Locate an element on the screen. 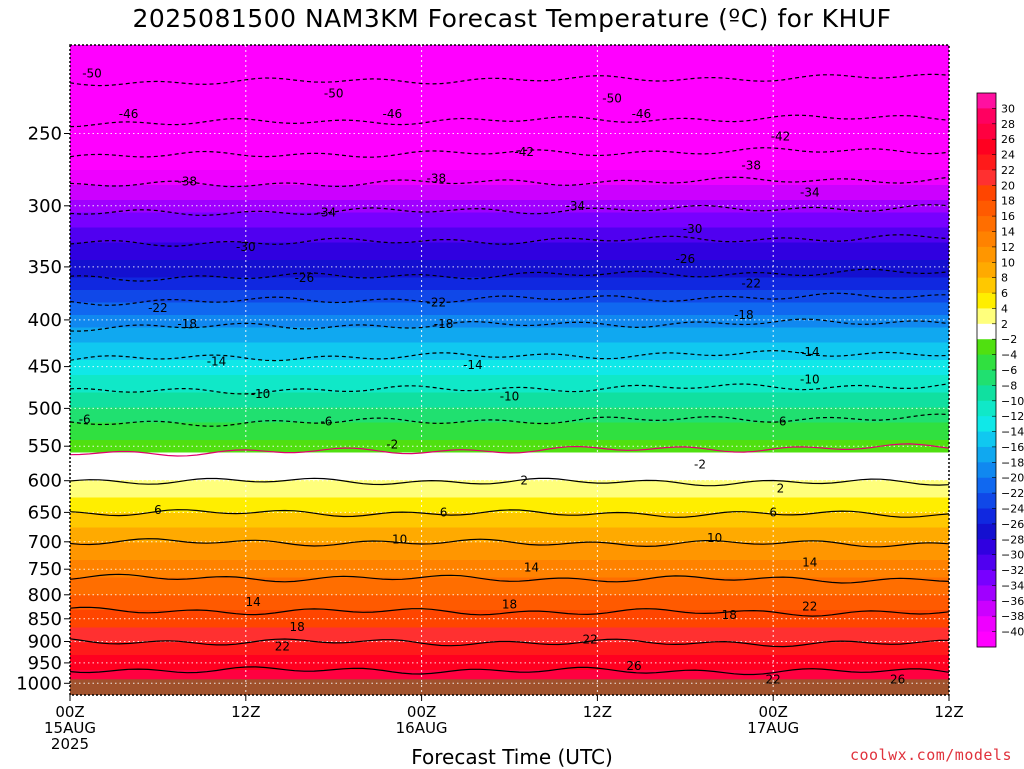 The height and width of the screenshot is (769, 1024). contour-label: -30 is located at coordinates (693, 229).